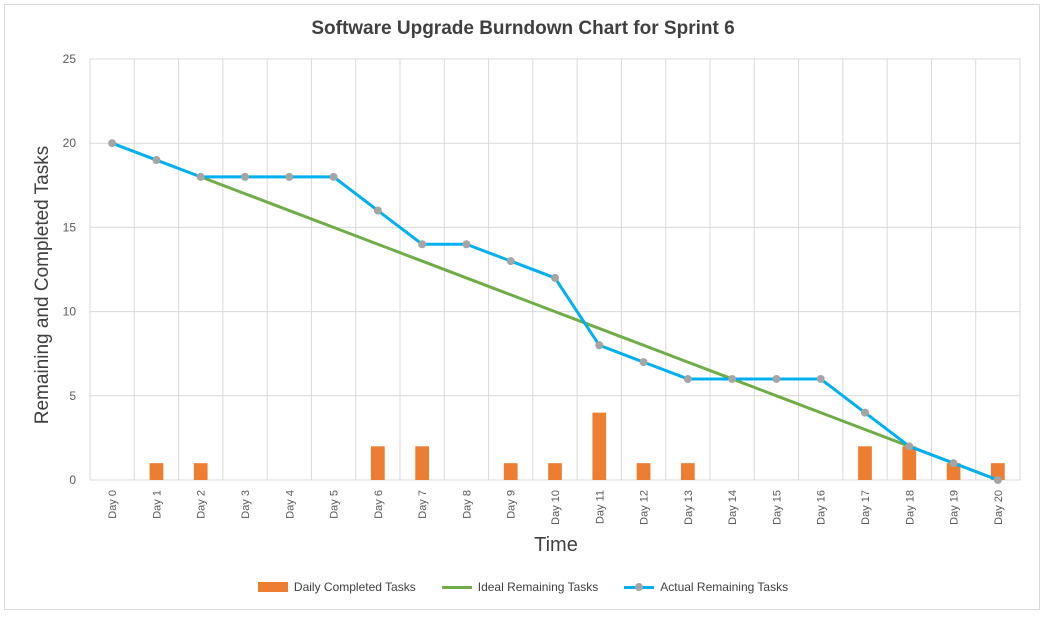  I want to click on x-tick-label: Day 10, so click(556, 507).